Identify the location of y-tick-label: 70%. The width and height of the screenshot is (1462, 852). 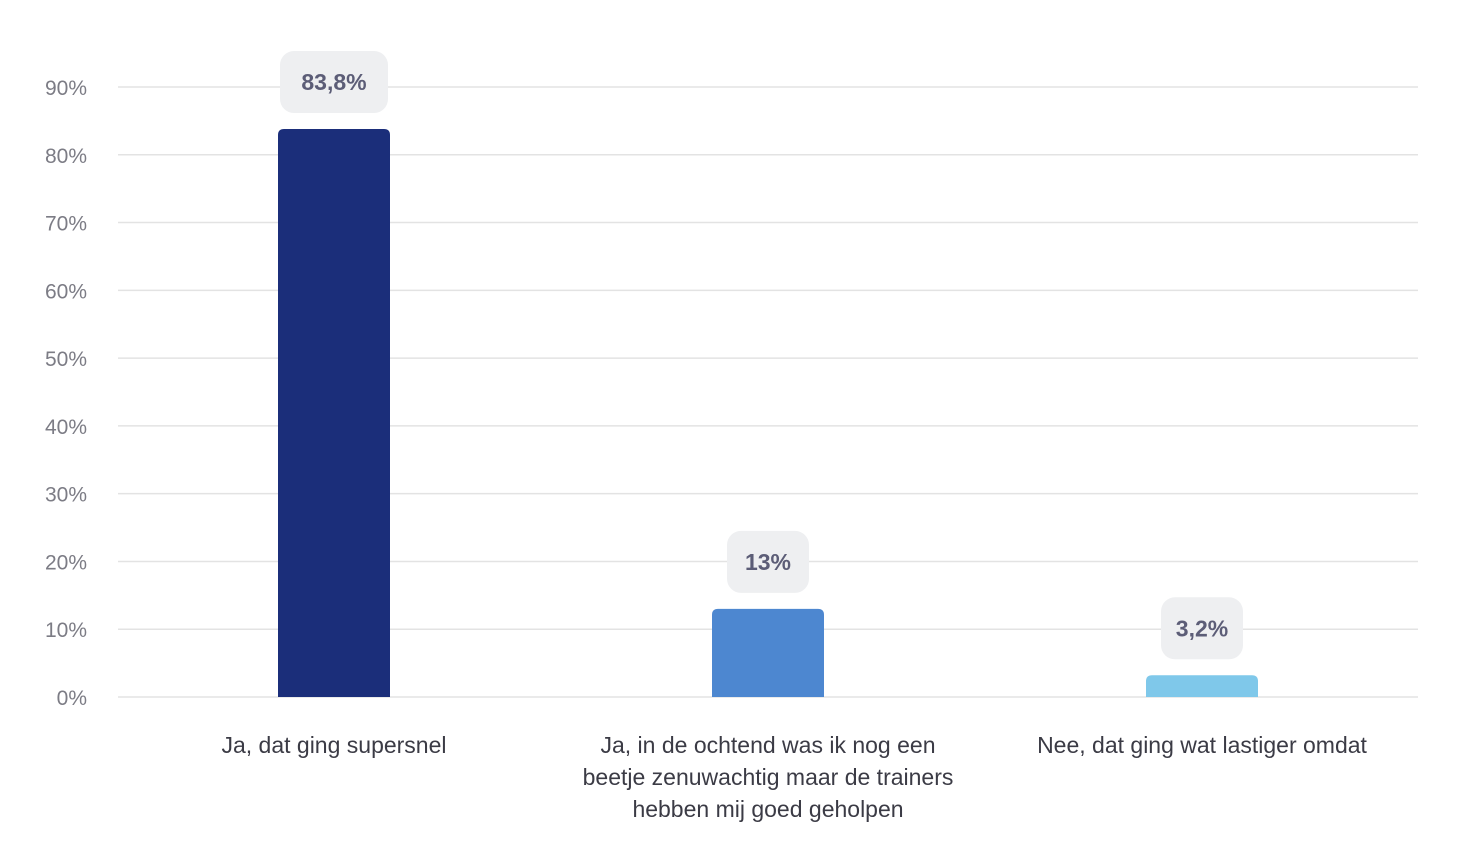
(66, 224).